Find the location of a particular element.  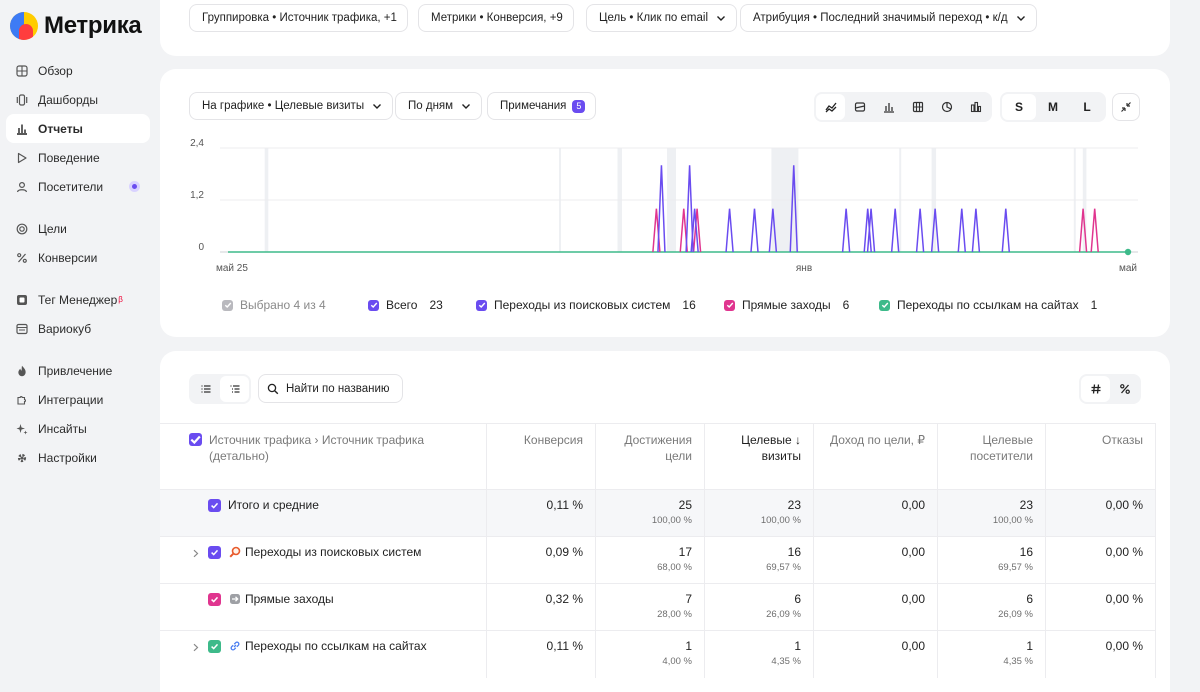

cell-value: 0,00 % is located at coordinates (1124, 552).